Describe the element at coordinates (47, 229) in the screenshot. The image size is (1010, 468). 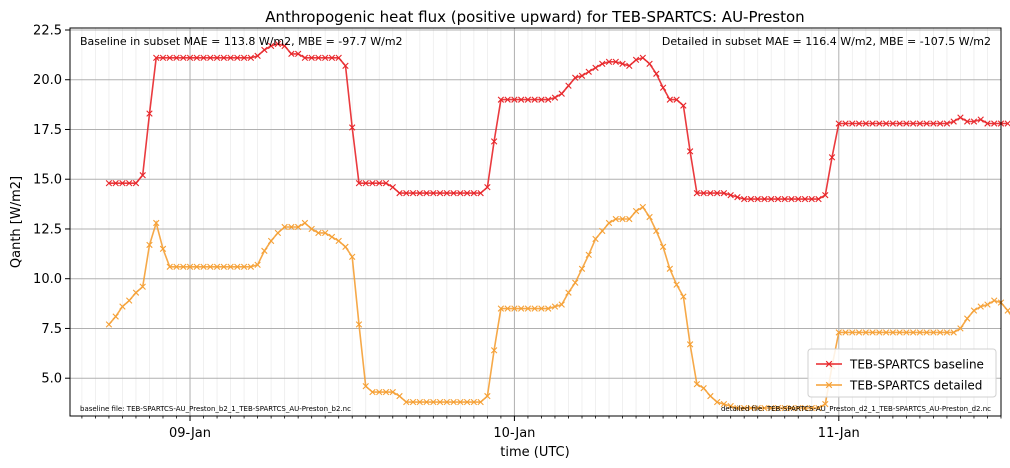
I see `y-tick-label: 12.5` at that location.